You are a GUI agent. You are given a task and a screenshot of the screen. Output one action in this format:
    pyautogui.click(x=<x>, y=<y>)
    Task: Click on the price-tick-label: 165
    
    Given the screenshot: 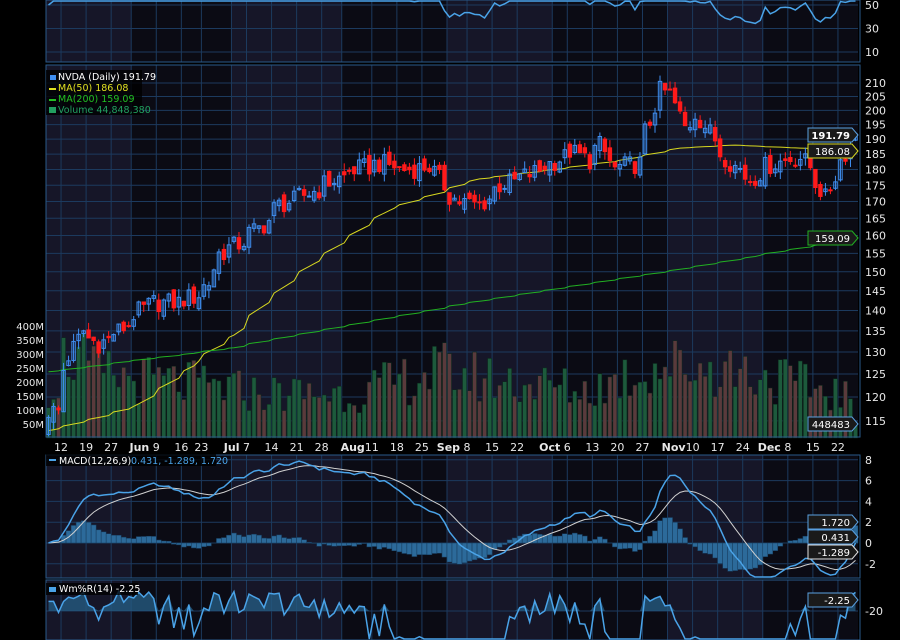 What is the action you would take?
    pyautogui.click(x=875, y=218)
    